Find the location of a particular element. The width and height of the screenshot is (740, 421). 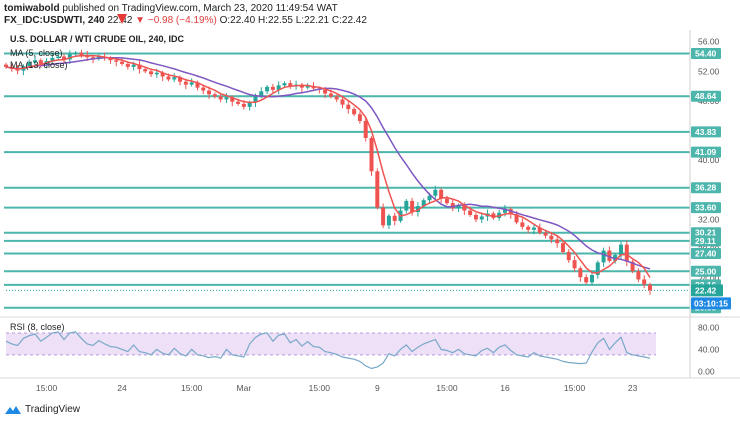

level-tag-label: 30.21 is located at coordinates (706, 233).